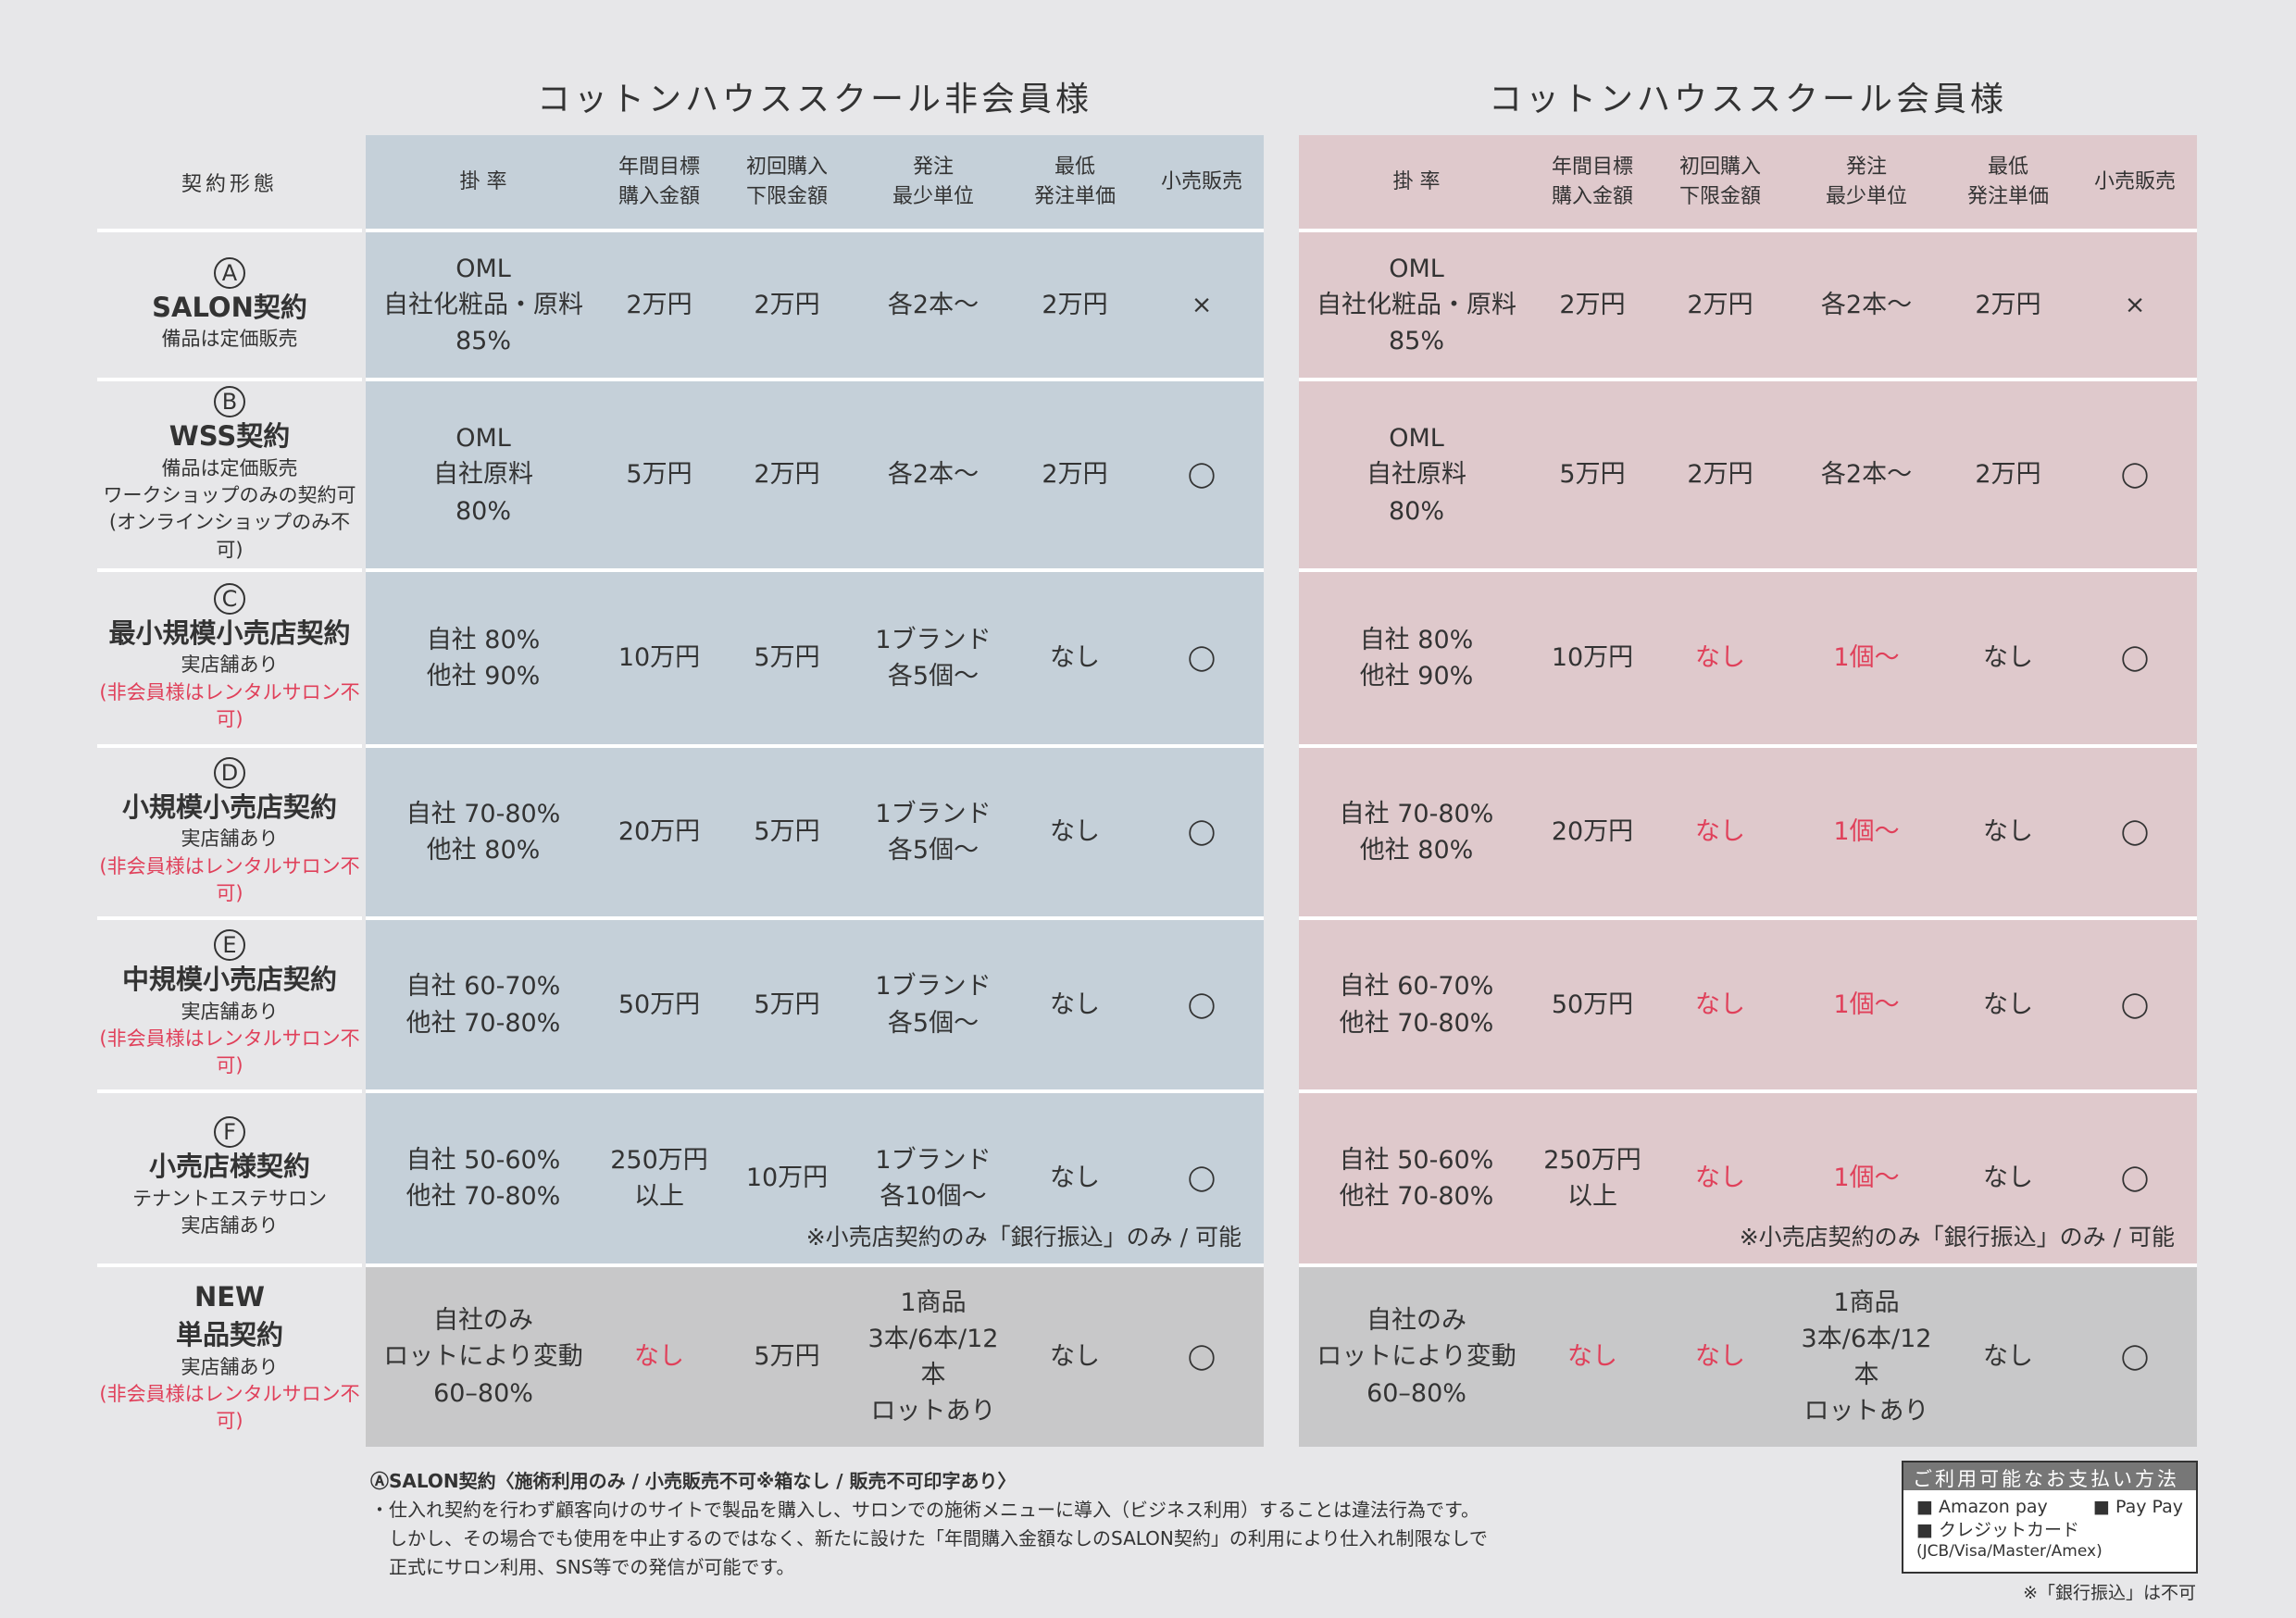 The image size is (2296, 1618). Describe the element at coordinates (1866, 181) in the screenshot. I see `column-header: 発注 最少単位` at that location.